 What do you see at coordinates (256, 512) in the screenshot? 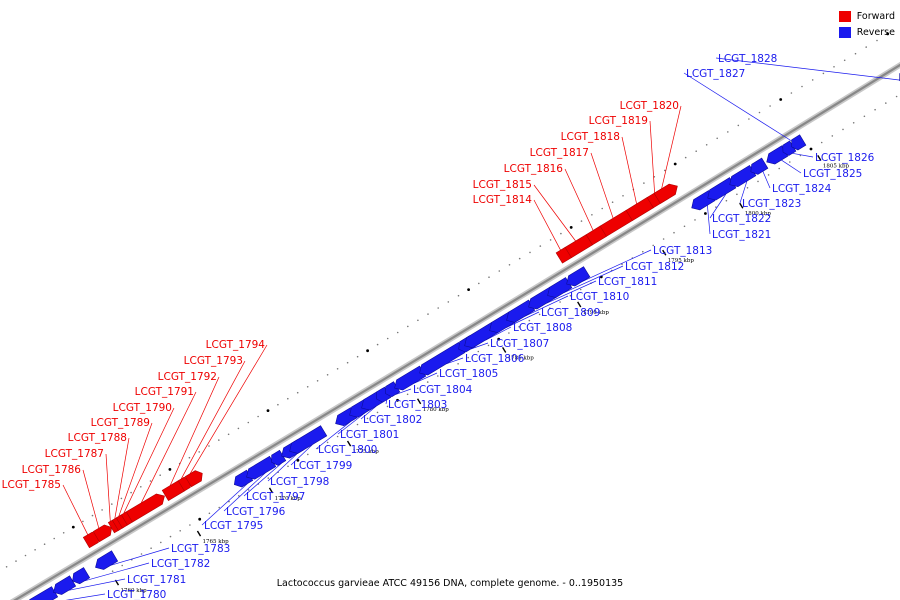
I see `gene-label-LCGT_1796: LCGT_1796` at bounding box center [256, 512].